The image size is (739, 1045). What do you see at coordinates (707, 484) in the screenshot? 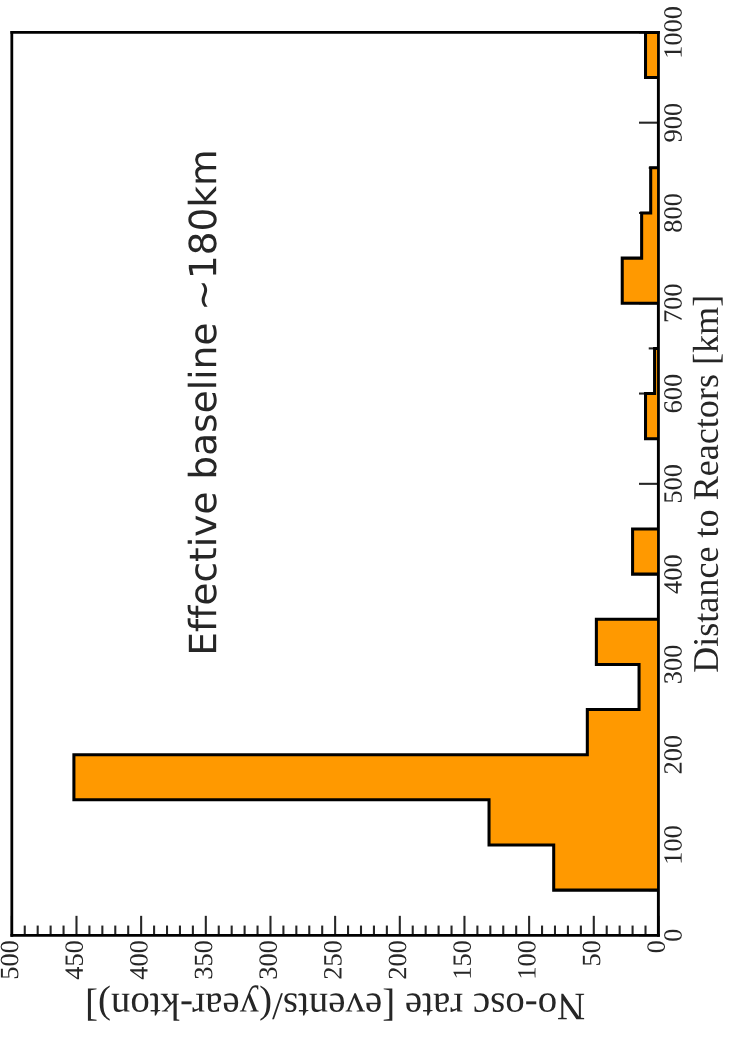
I see `y-axis-title: Distance to Reactors [km]` at bounding box center [707, 484].